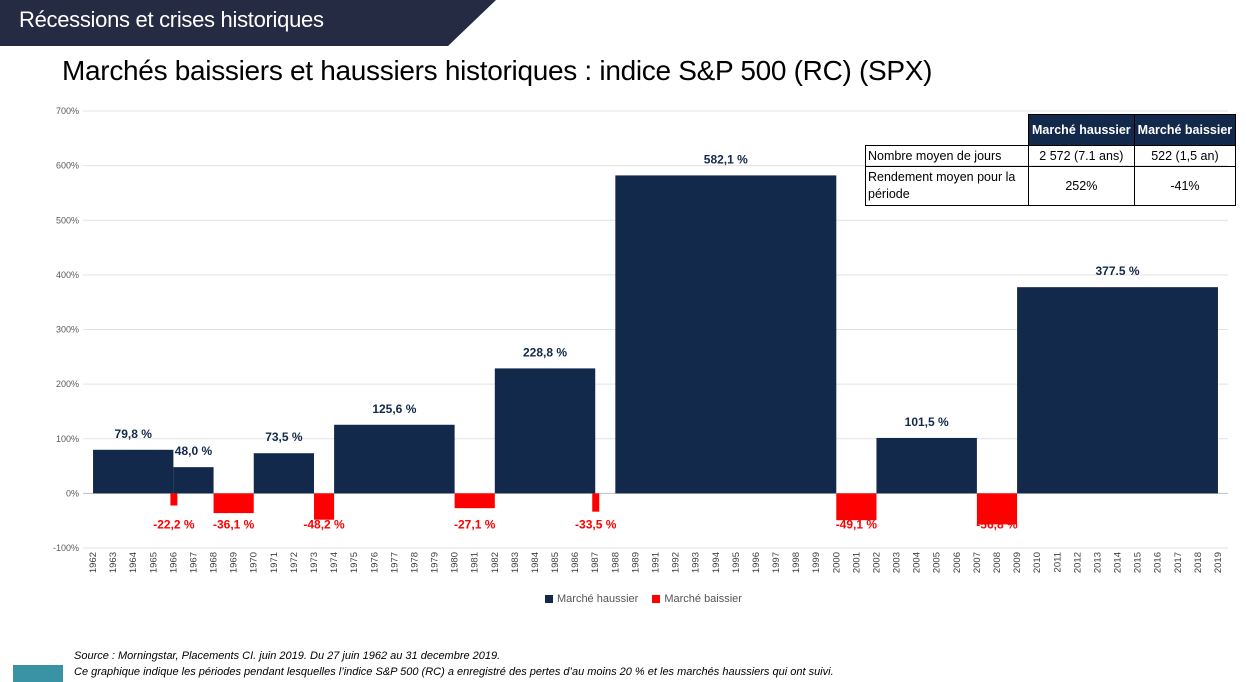  What do you see at coordinates (535, 562) in the screenshot?
I see `x-tick-label: 1984` at bounding box center [535, 562].